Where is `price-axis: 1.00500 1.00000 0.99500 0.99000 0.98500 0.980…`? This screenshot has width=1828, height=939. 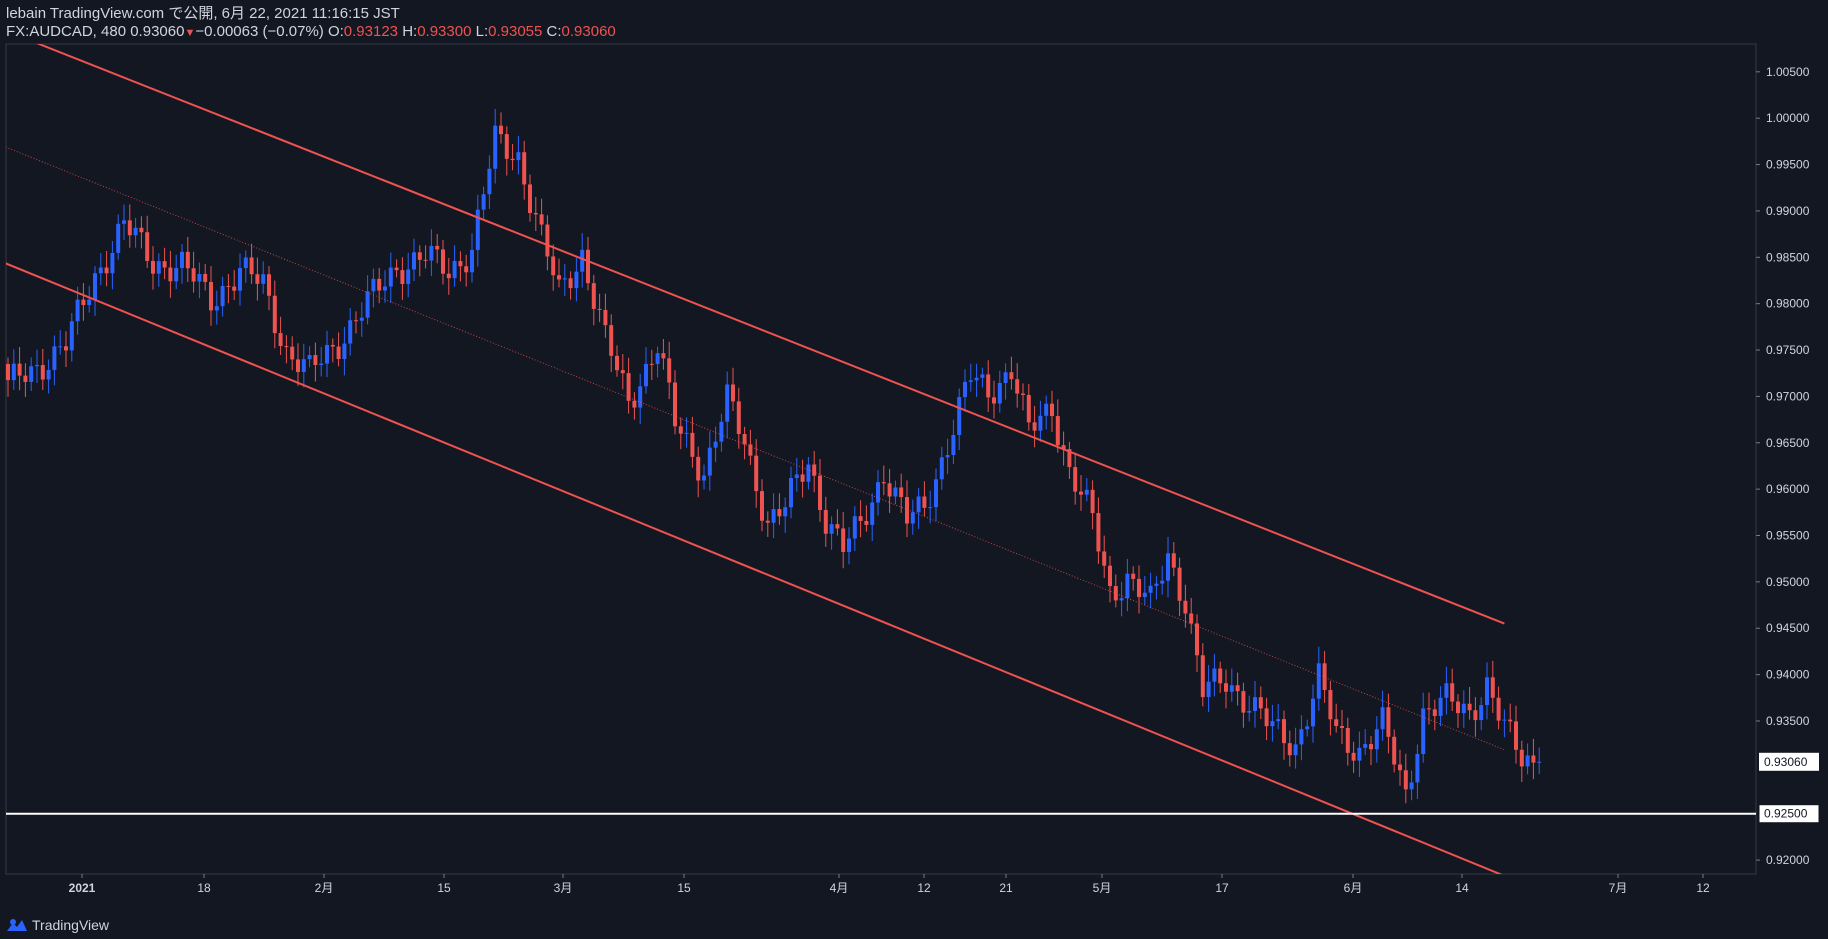
price-axis: 1.00500 1.00000 0.99500 0.99000 0.98500 0.980… is located at coordinates (1788, 466).